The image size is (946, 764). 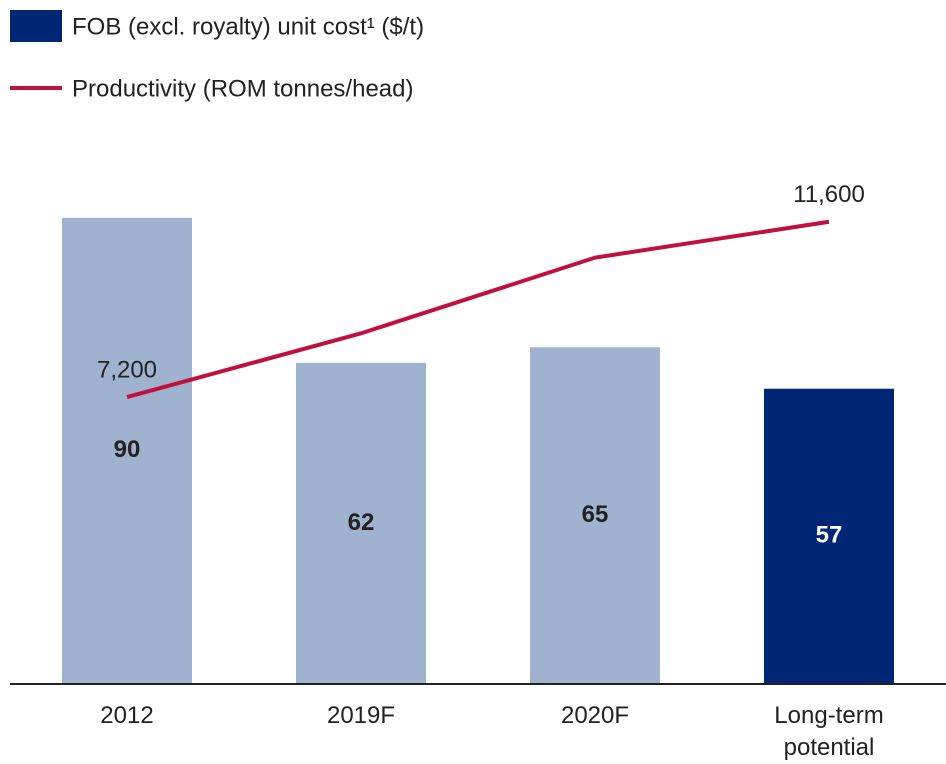 What do you see at coordinates (127, 715) in the screenshot?
I see `x-tick-label: 2012` at bounding box center [127, 715].